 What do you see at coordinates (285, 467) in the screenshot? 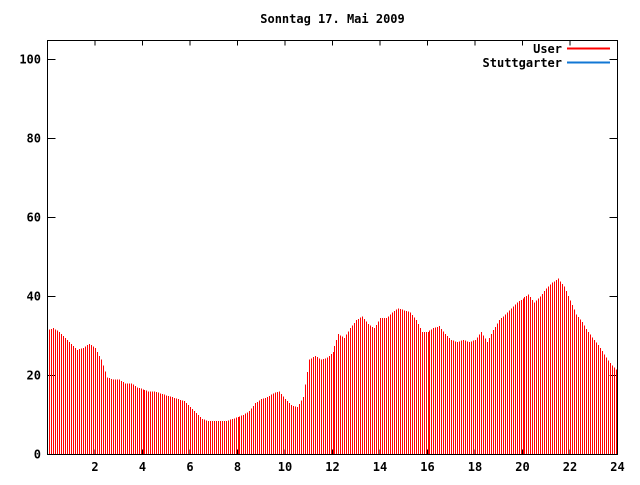
I see `x-tick-label: 10` at bounding box center [285, 467].